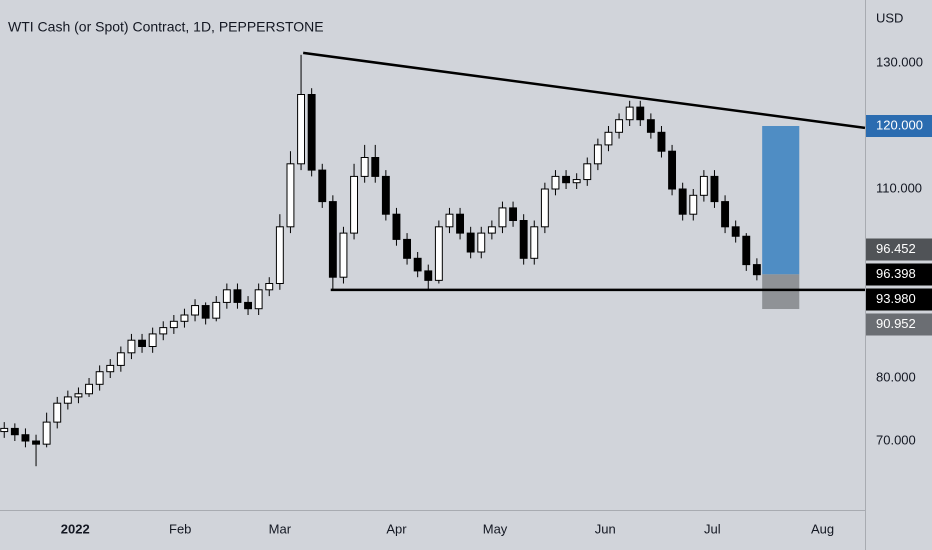 This screenshot has width=932, height=550. I want to click on currency-label: USD, so click(889, 17).